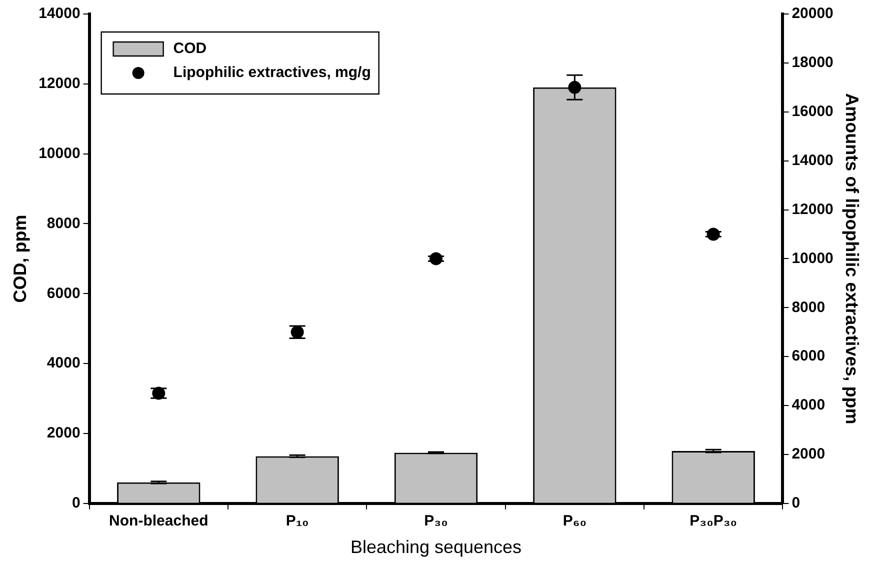 This screenshot has width=874, height=563. Describe the element at coordinates (813, 209) in the screenshot. I see `y2-tick-label: 12000` at that location.